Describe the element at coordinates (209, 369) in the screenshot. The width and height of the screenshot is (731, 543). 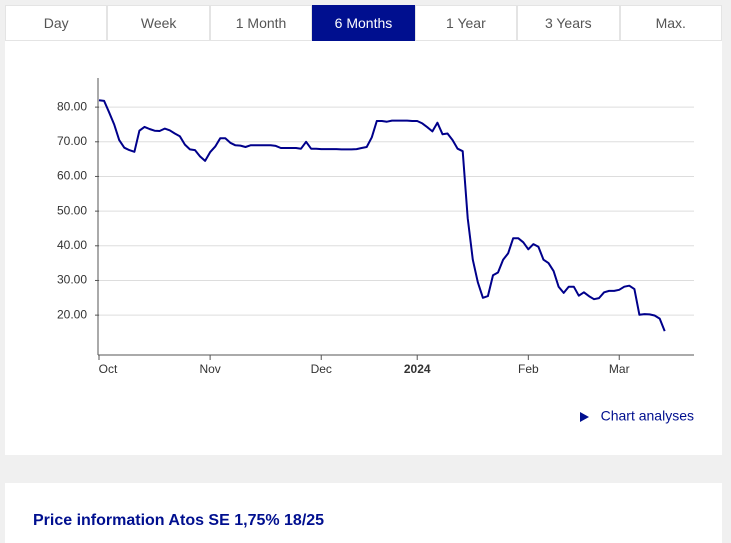
I see `x-tick-label: Nov` at that location.